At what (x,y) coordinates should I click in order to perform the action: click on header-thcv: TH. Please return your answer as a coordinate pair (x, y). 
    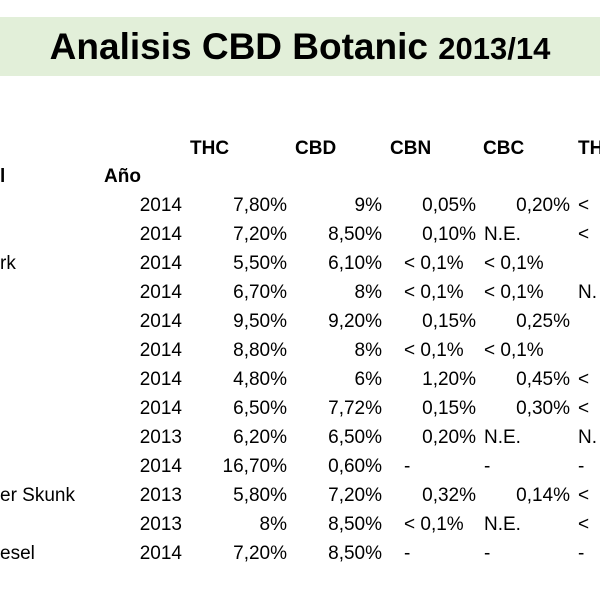
    Looking at the image, I should click on (589, 148).